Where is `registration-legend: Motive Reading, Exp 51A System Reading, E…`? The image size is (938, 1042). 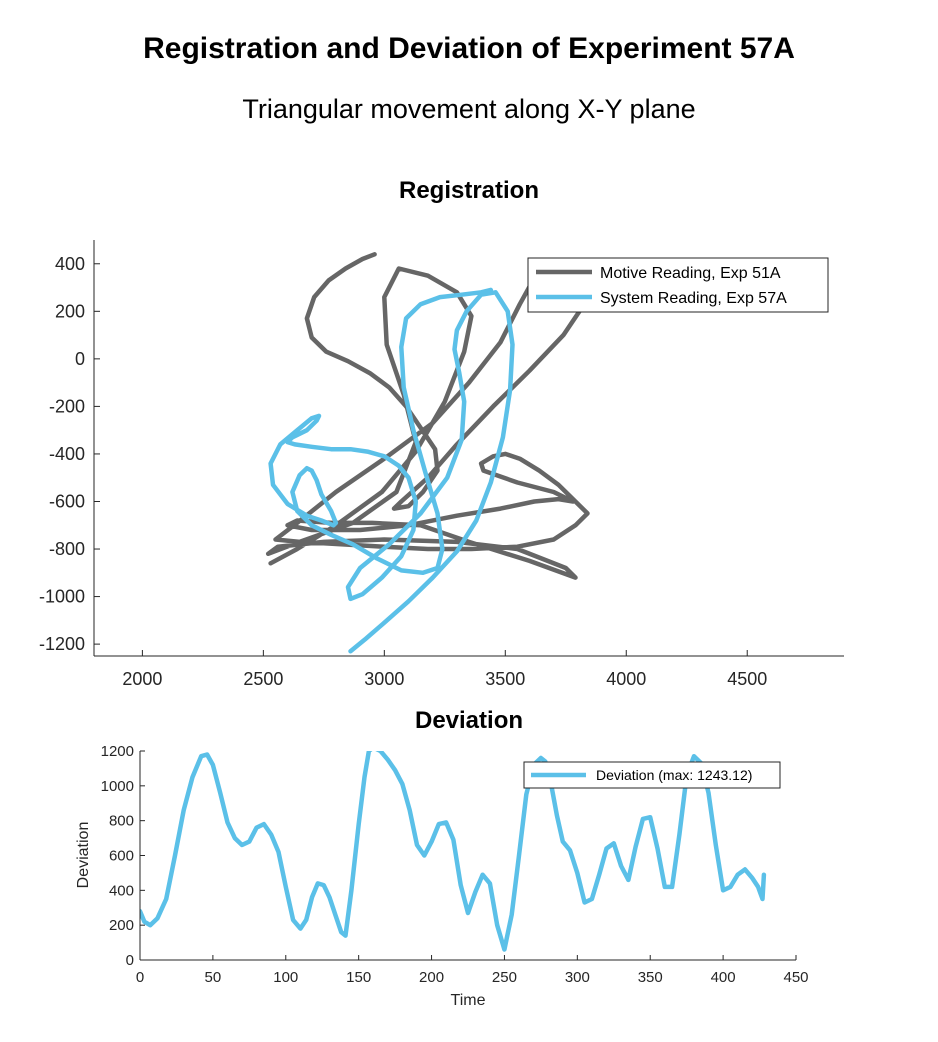 registration-legend: Motive Reading, Exp 51A System Reading, E… is located at coordinates (678, 285).